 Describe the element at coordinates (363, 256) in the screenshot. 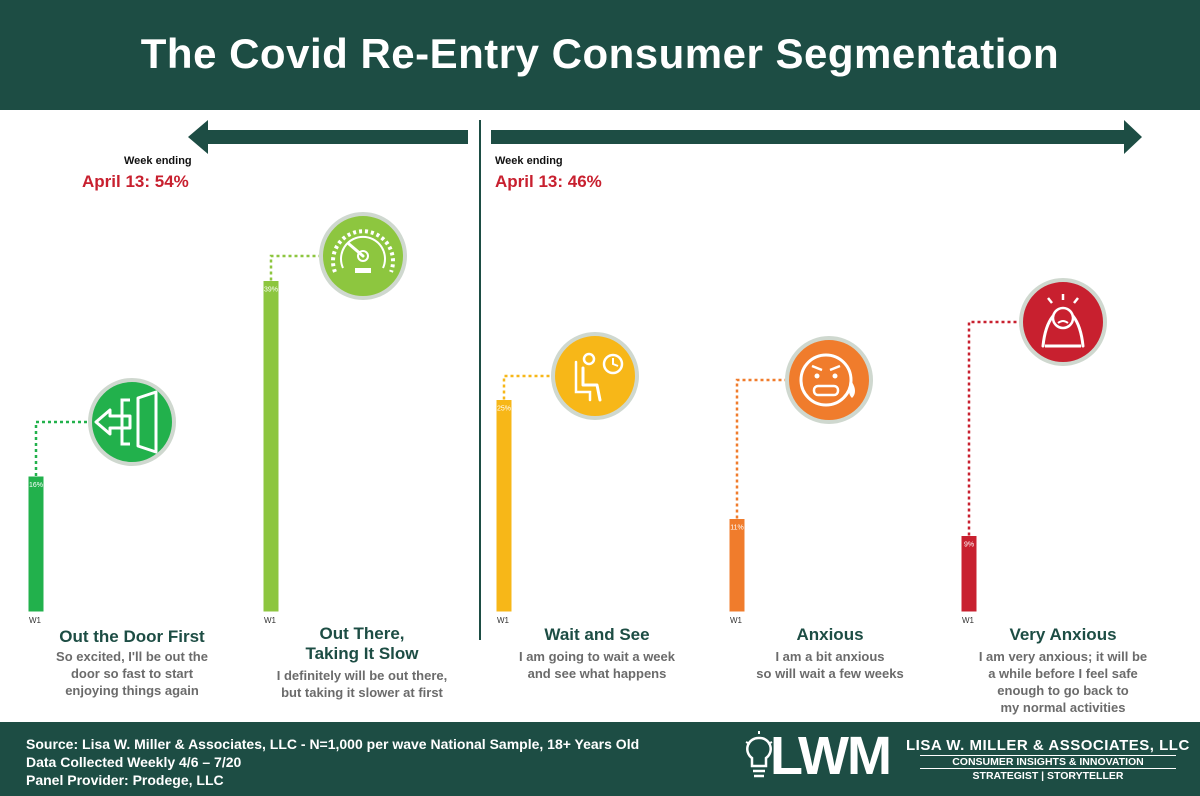

I see `speedometer-icon` at that location.